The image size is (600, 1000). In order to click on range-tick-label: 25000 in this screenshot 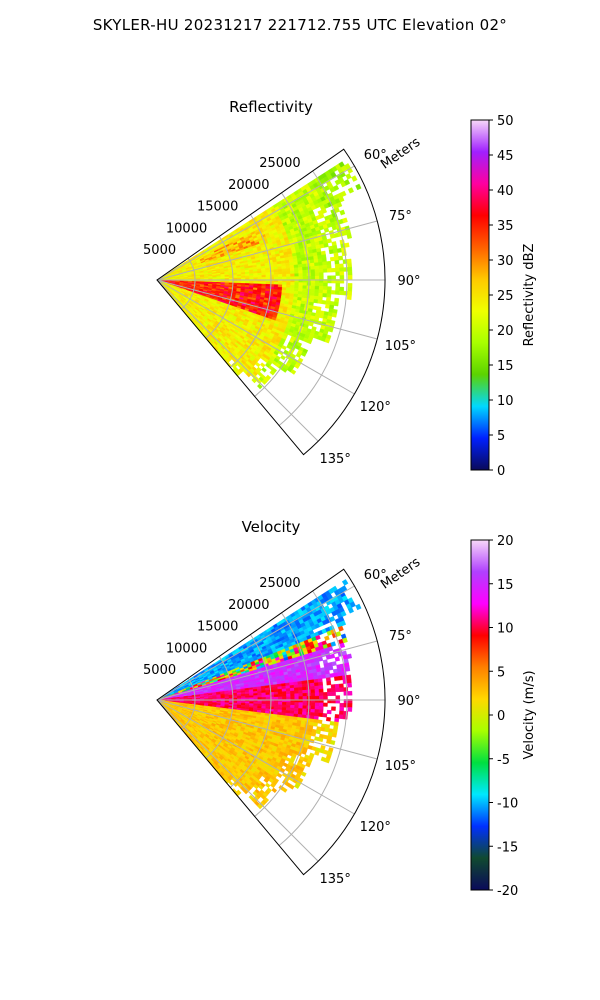, I will do `click(279, 163)`.